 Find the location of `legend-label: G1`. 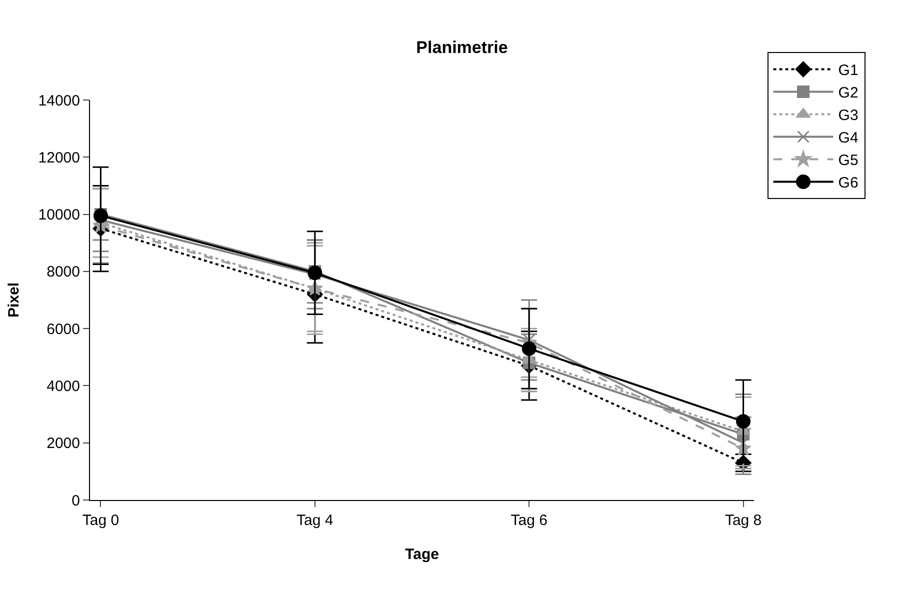

legend-label: G1 is located at coordinates (848, 71).